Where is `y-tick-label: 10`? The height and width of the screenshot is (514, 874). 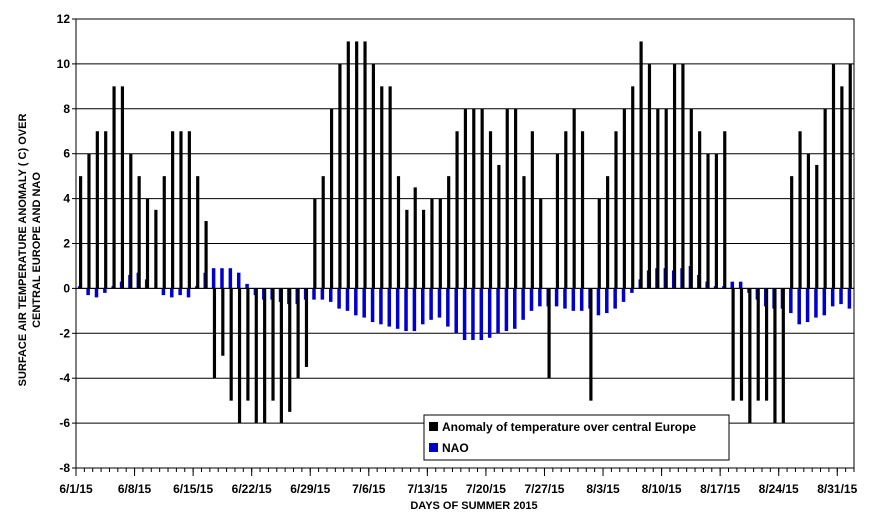 y-tick-label: 10 is located at coordinates (64, 64).